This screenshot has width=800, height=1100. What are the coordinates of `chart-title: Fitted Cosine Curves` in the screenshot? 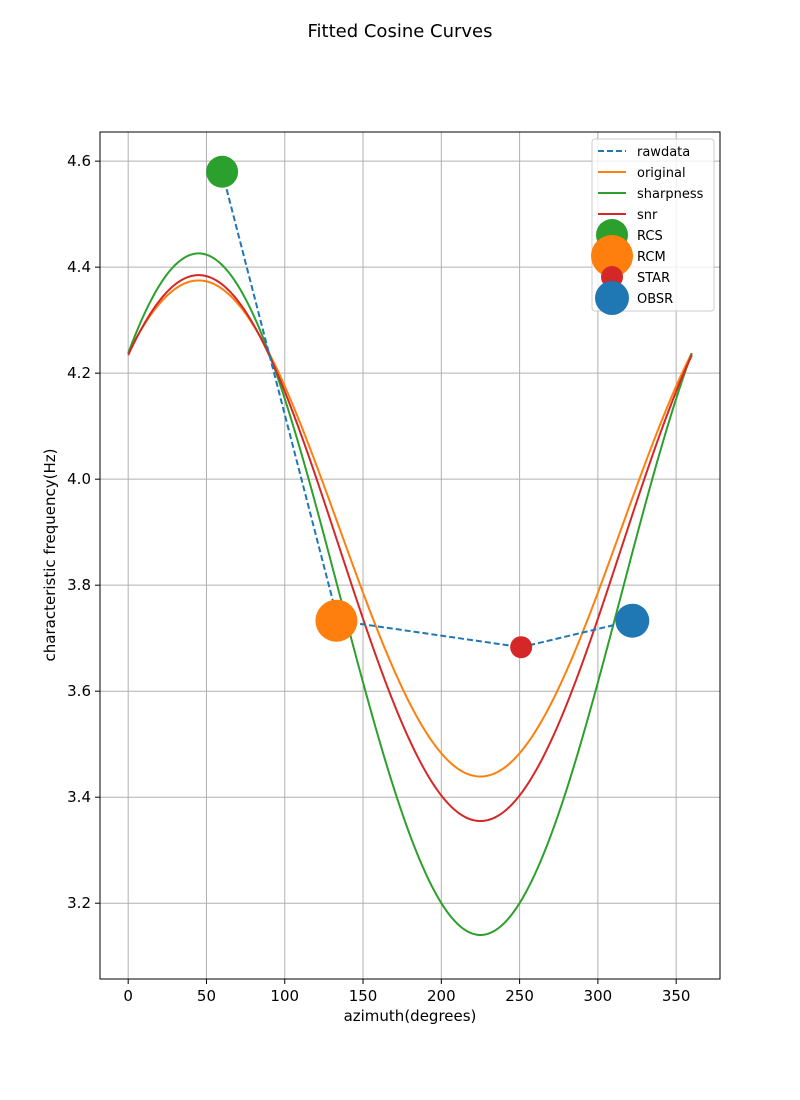 It's located at (399, 31).